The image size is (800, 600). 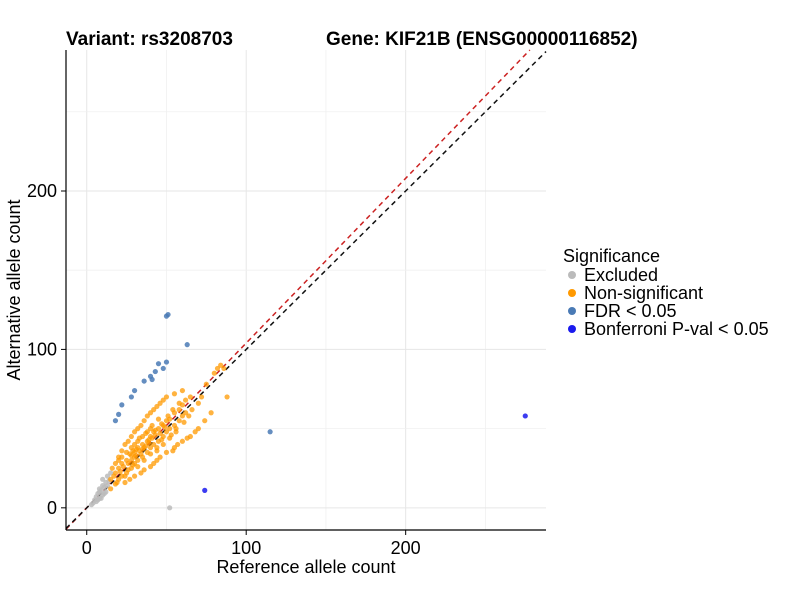 What do you see at coordinates (572, 293) in the screenshot?
I see `legend-swatch-nonsig` at bounding box center [572, 293].